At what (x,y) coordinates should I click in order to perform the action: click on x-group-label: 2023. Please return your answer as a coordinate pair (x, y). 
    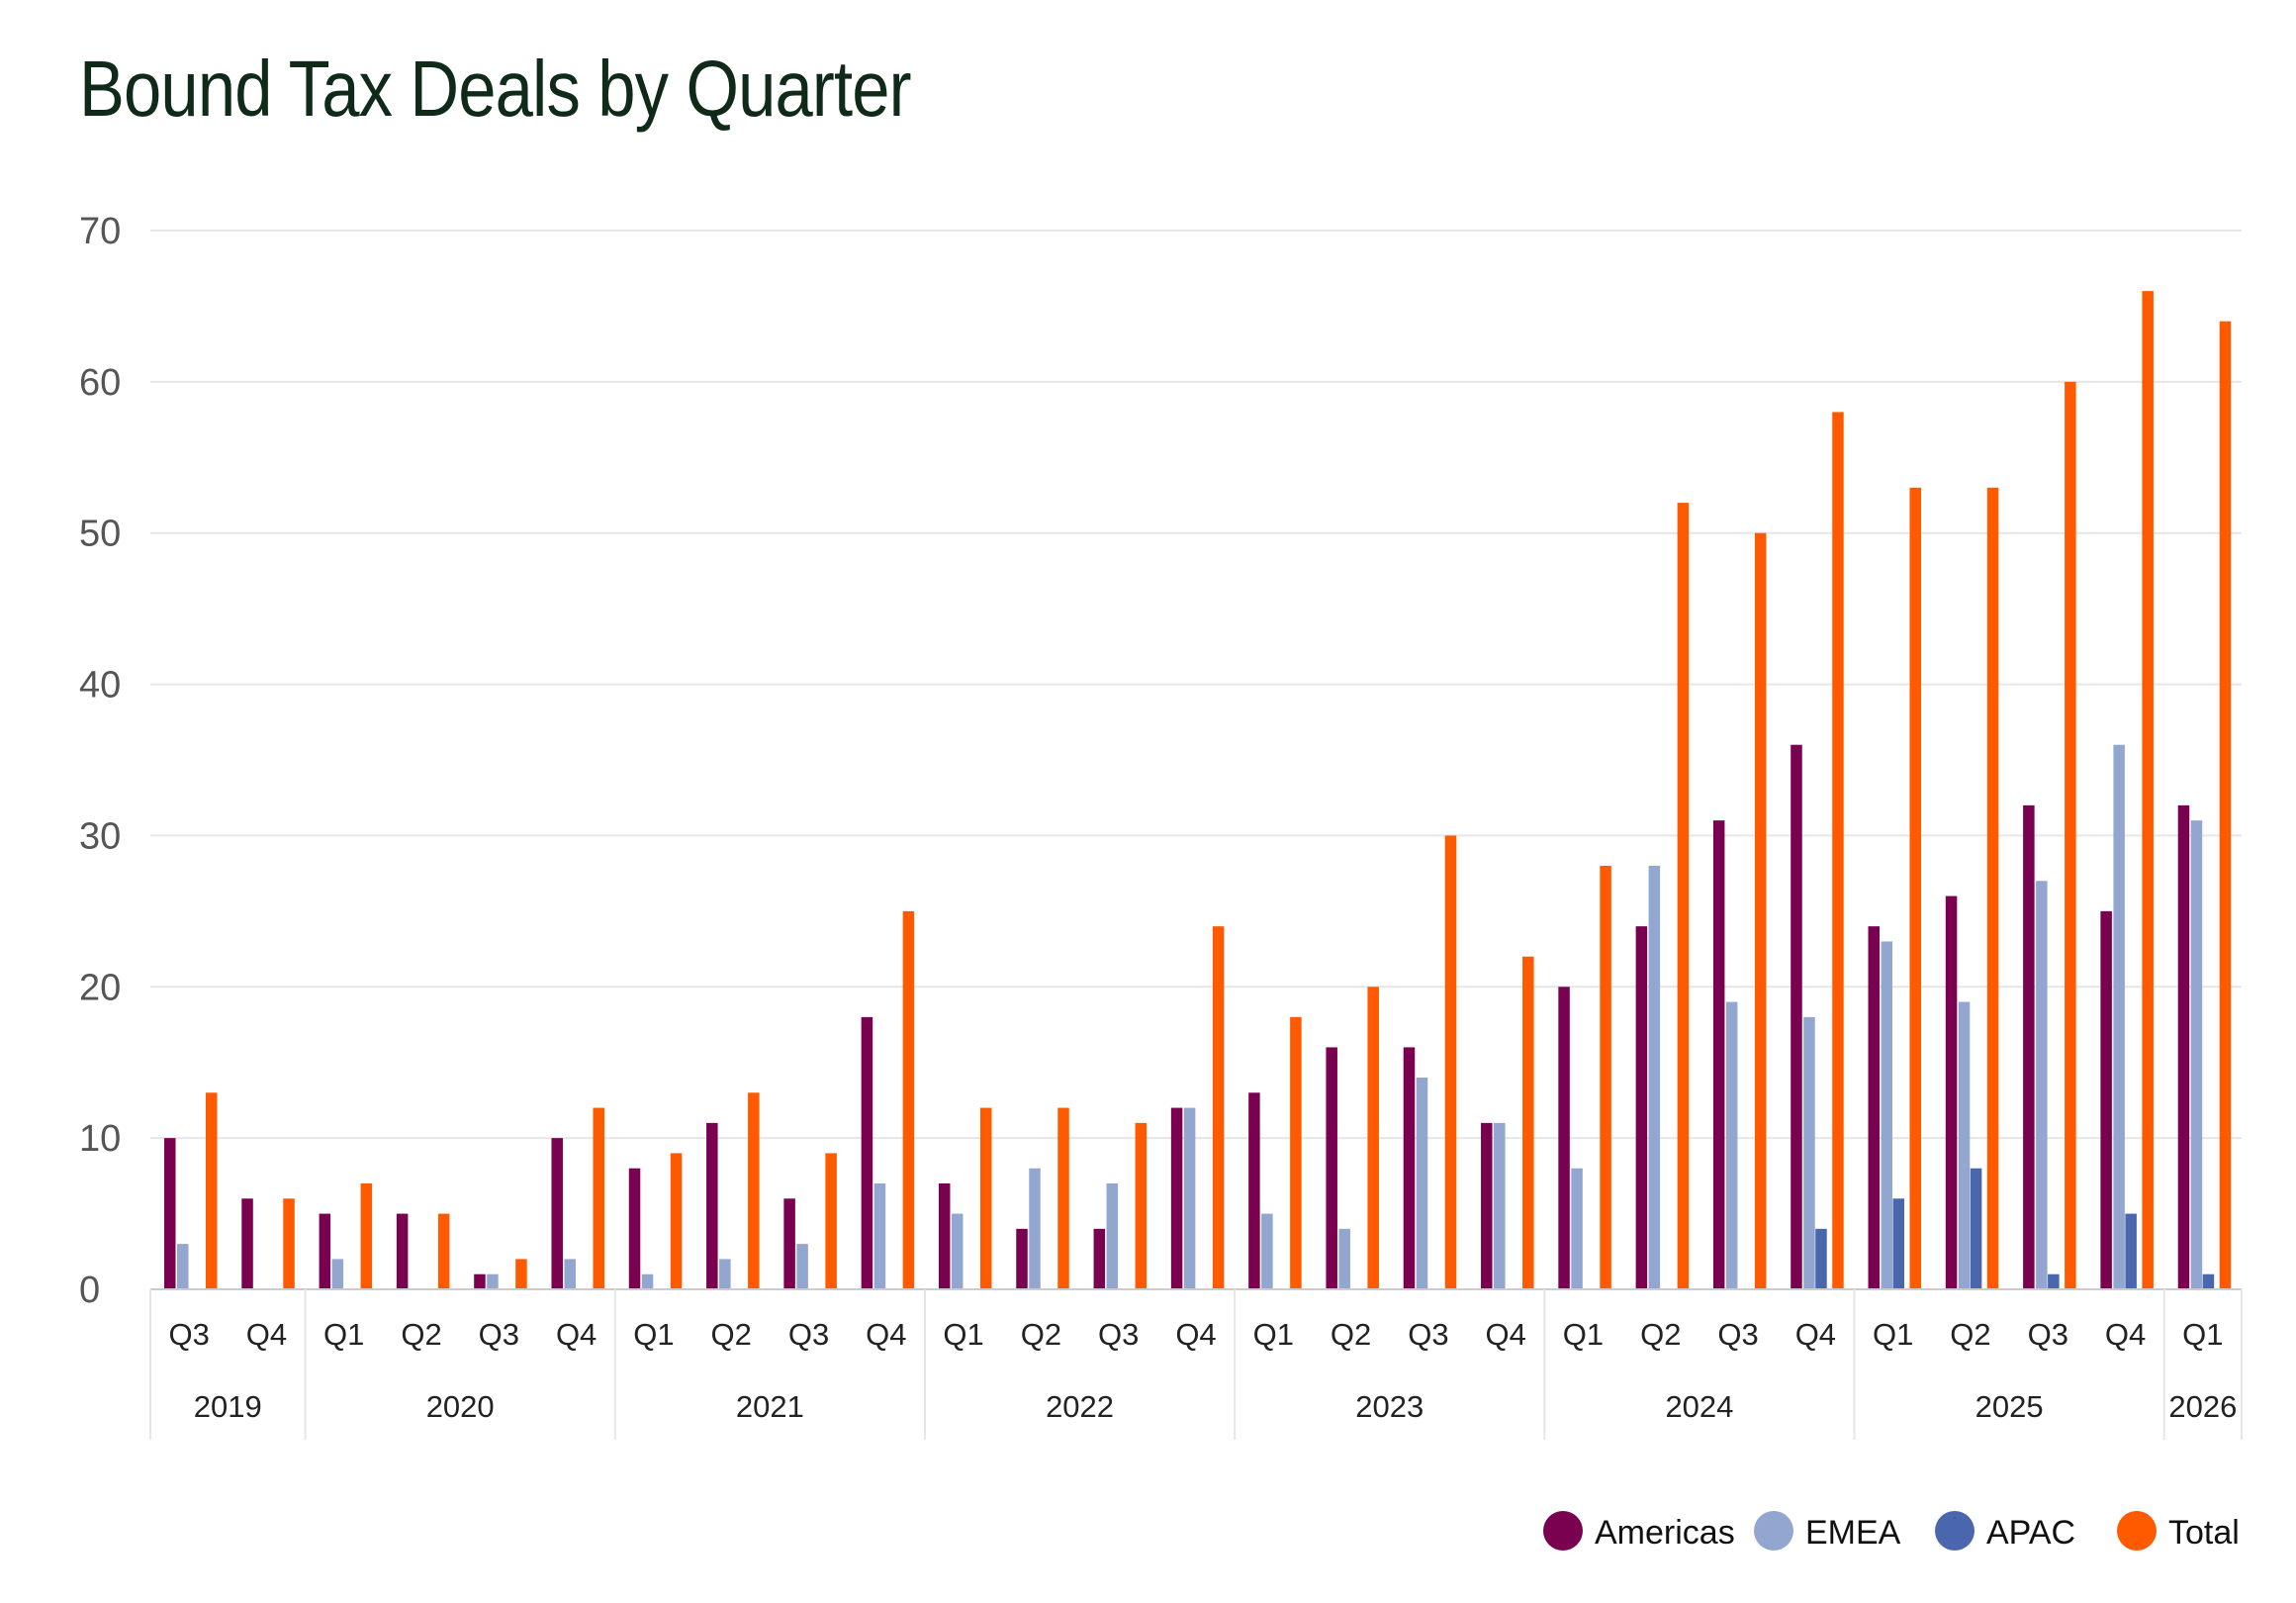
    Looking at the image, I should click on (1389, 1406).